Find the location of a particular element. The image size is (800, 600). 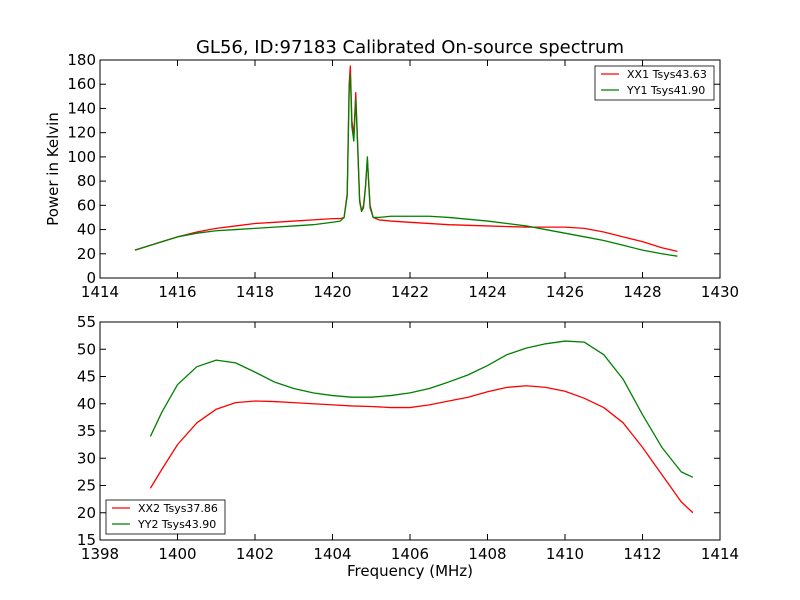

top-y-tick-label: 100 is located at coordinates (81, 157).